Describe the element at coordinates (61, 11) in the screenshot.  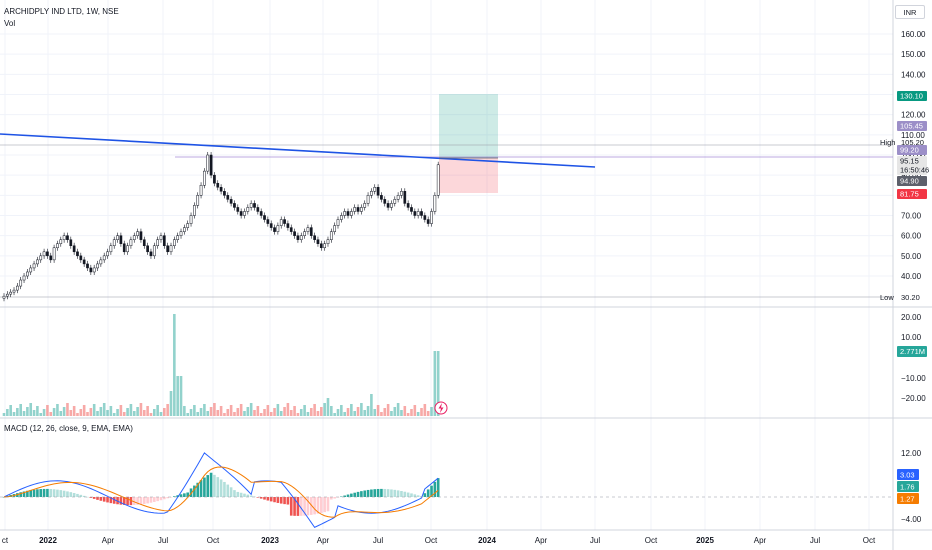
I see `symbol-title: ARCHIDPLY IND LTD, 1W, NSE` at that location.